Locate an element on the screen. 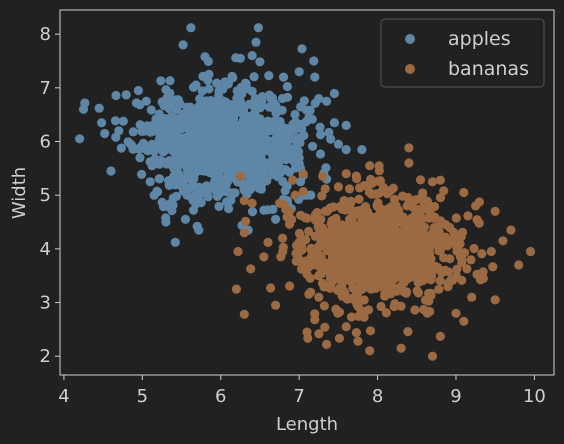 The height and width of the screenshot is (444, 564). y-tick-label: 5 is located at coordinates (45, 195).